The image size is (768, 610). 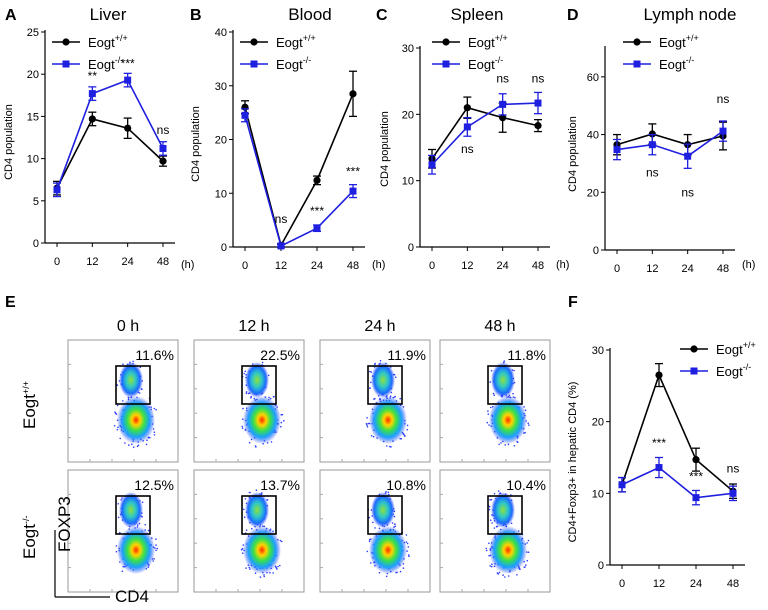 I want to click on panel-letter: E, so click(x=10, y=302).